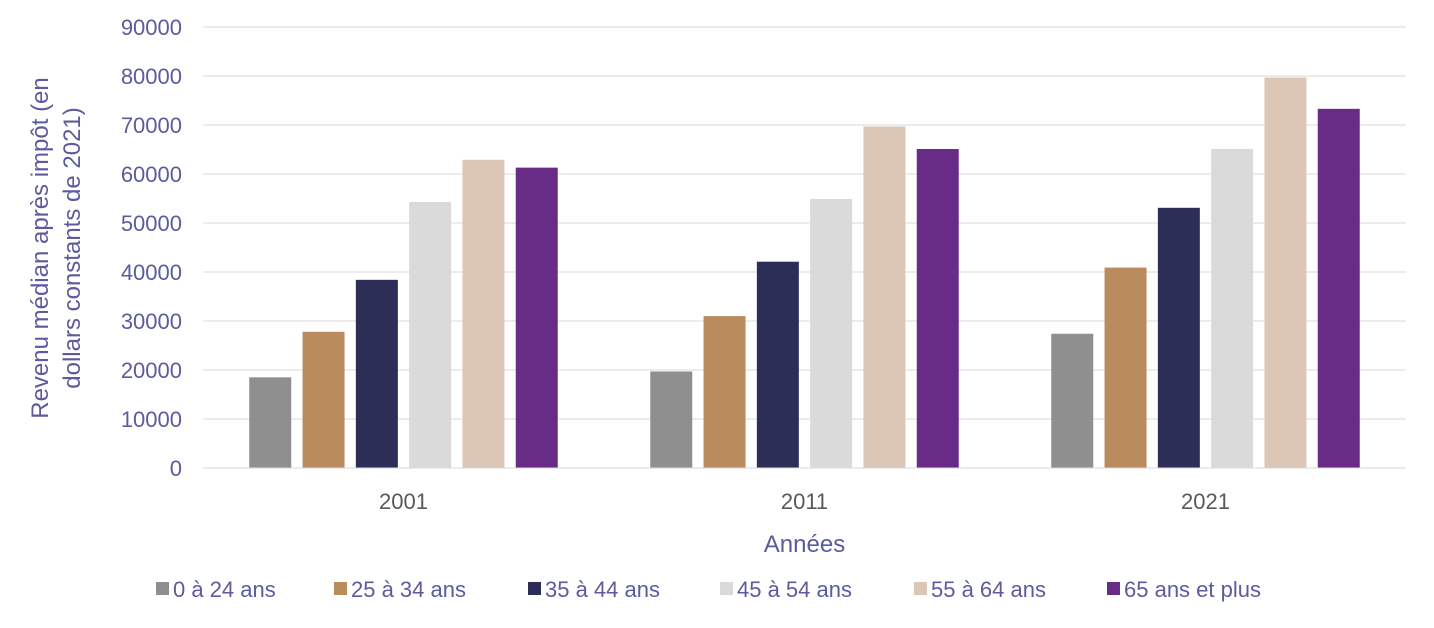  Describe the element at coordinates (224, 589) in the screenshot. I see `legend-label: 0 à 24 ans` at that location.